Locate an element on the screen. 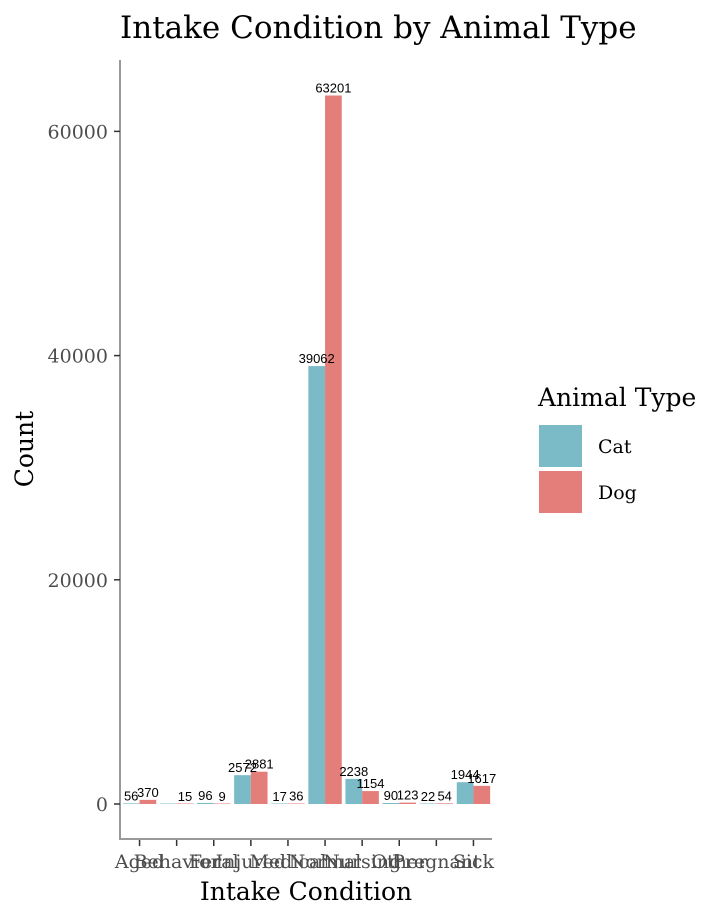 This screenshot has width=720, height=921. bar-dog-other is located at coordinates (407, 803).